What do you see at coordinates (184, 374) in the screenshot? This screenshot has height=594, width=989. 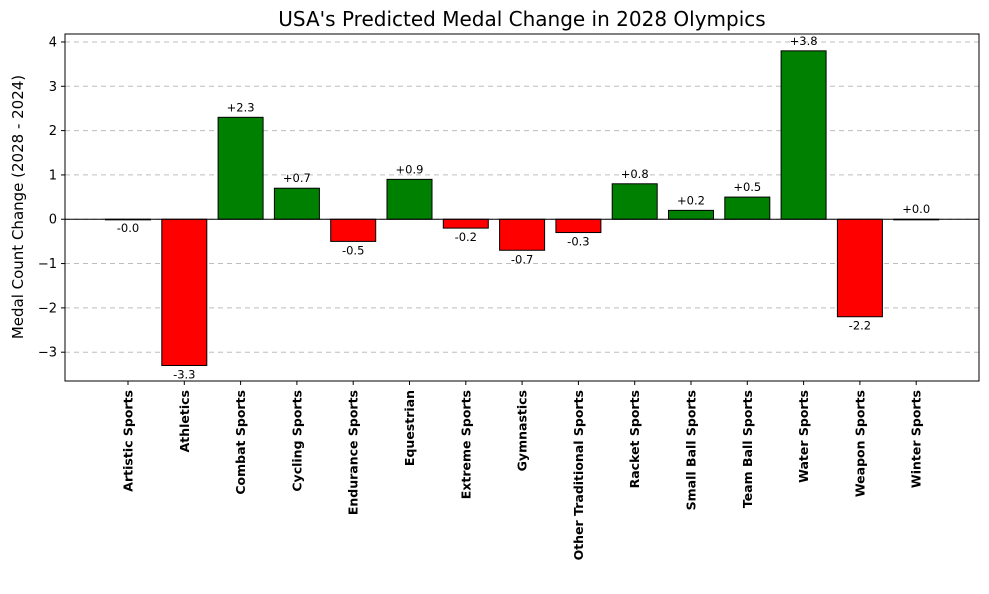 I see `data-label: -3.3` at bounding box center [184, 374].